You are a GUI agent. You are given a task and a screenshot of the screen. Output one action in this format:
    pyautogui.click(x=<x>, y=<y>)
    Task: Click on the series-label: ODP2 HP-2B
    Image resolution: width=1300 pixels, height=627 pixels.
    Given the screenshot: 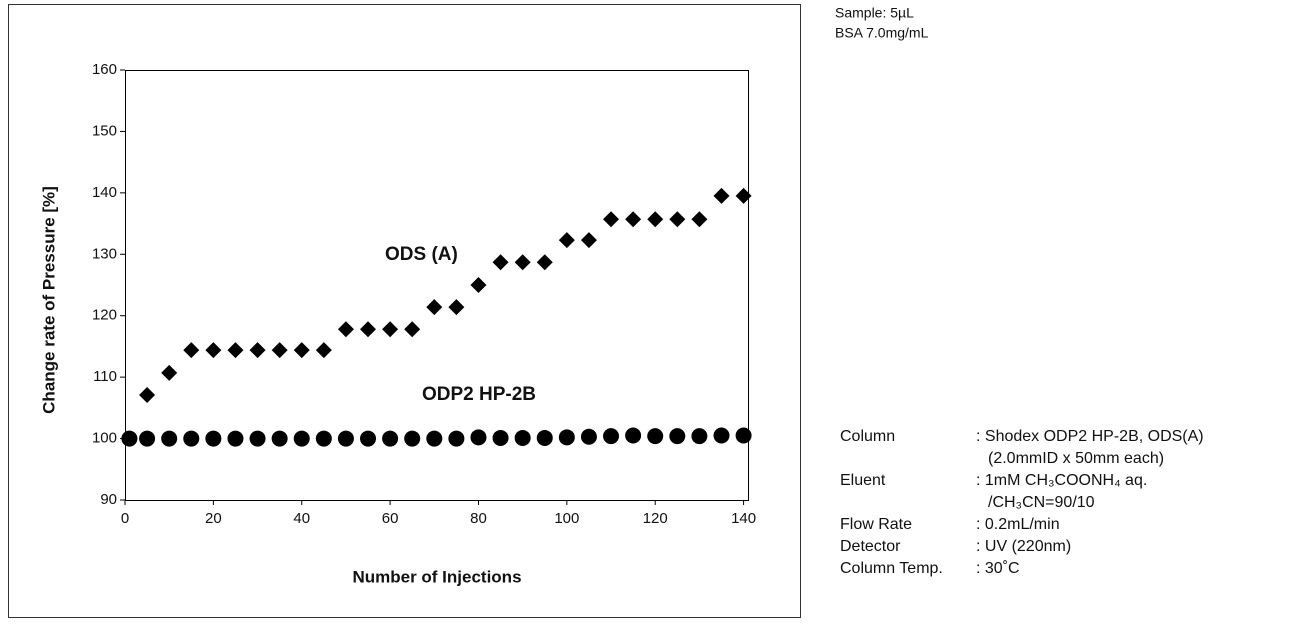 What is the action you would take?
    pyautogui.click(x=479, y=394)
    